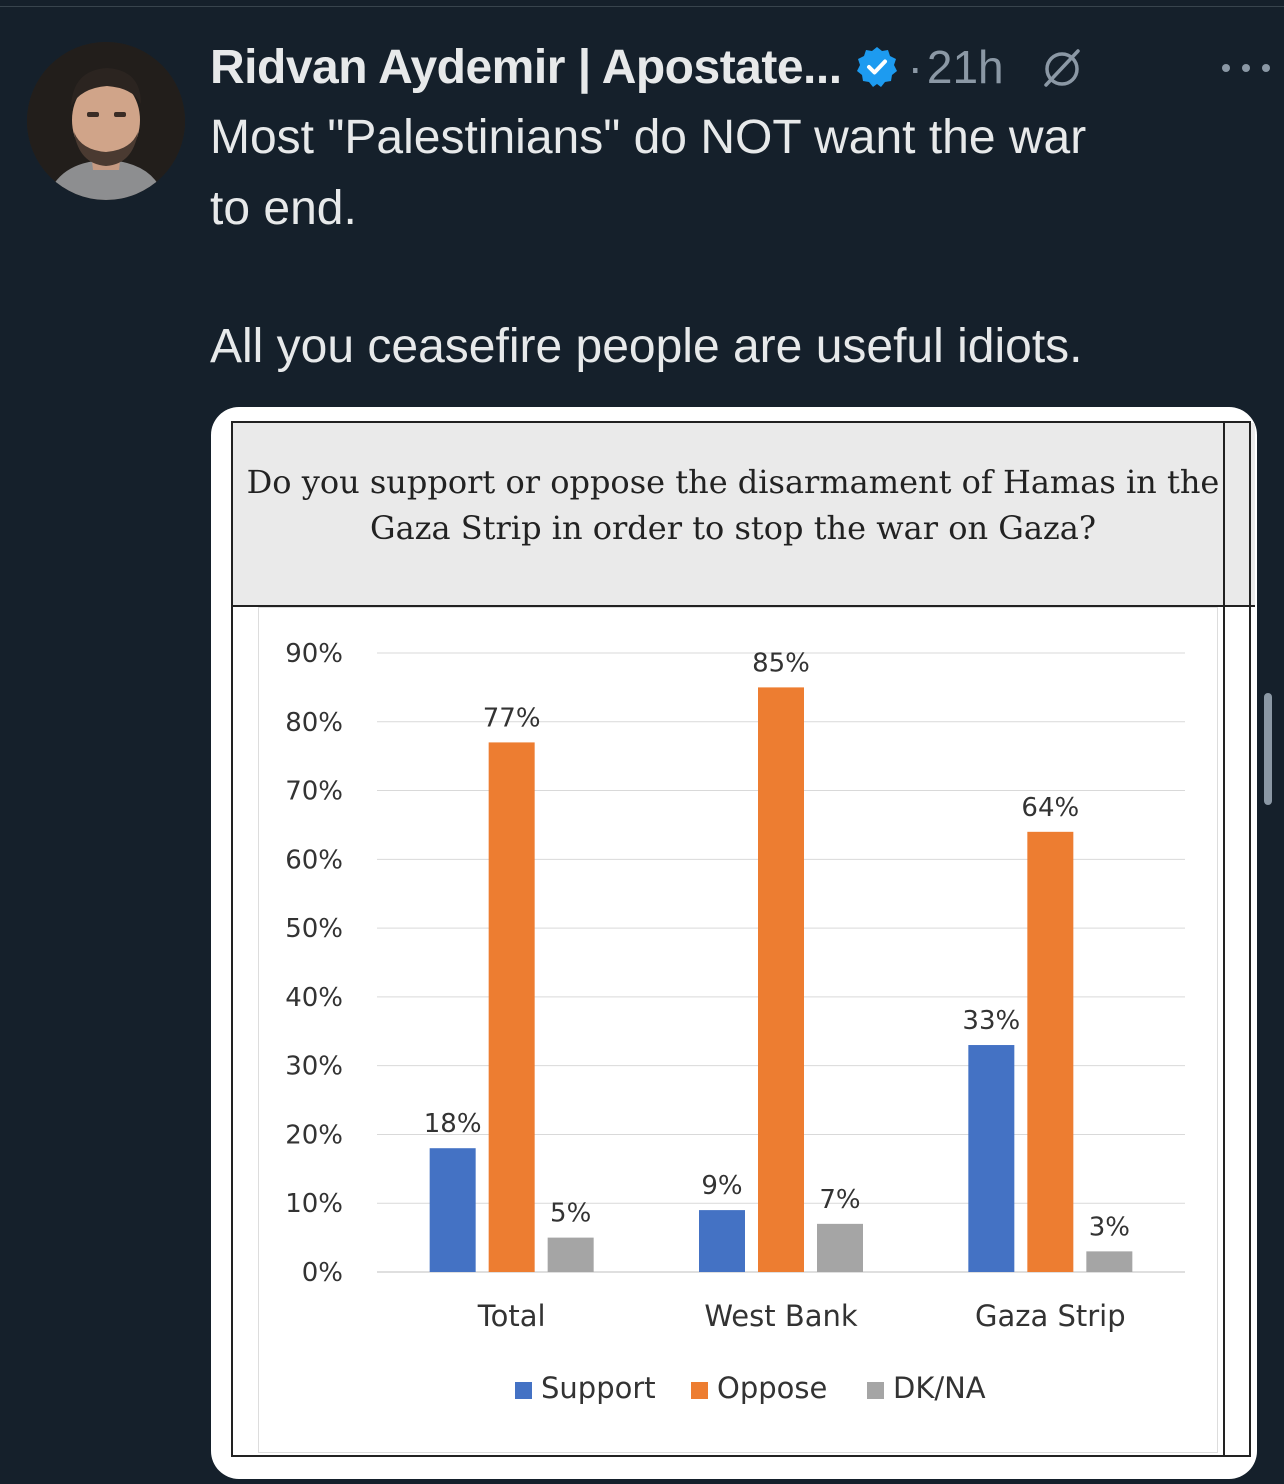 This screenshot has width=1284, height=1484. I want to click on more-icon, so click(1246, 68).